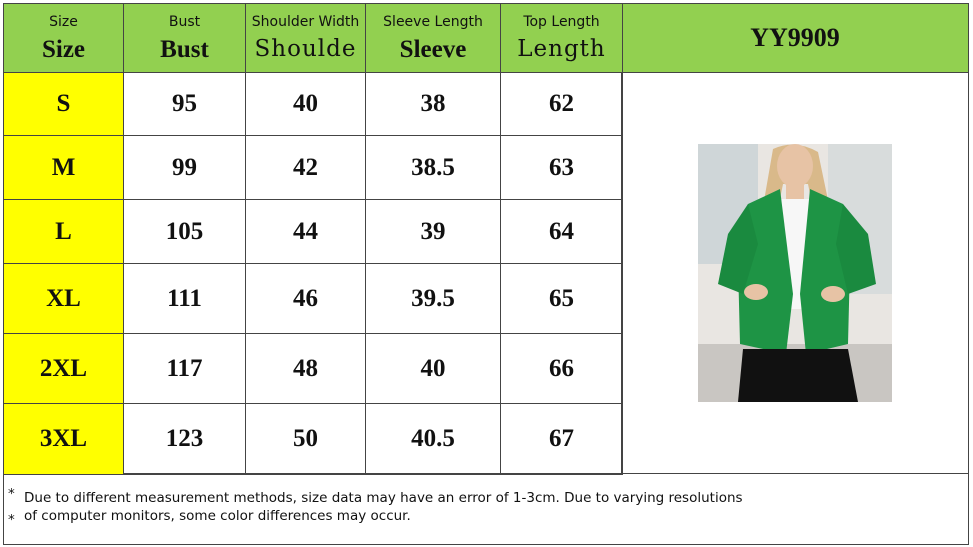  I want to click on header-cell: Bust Bust, so click(184, 38).